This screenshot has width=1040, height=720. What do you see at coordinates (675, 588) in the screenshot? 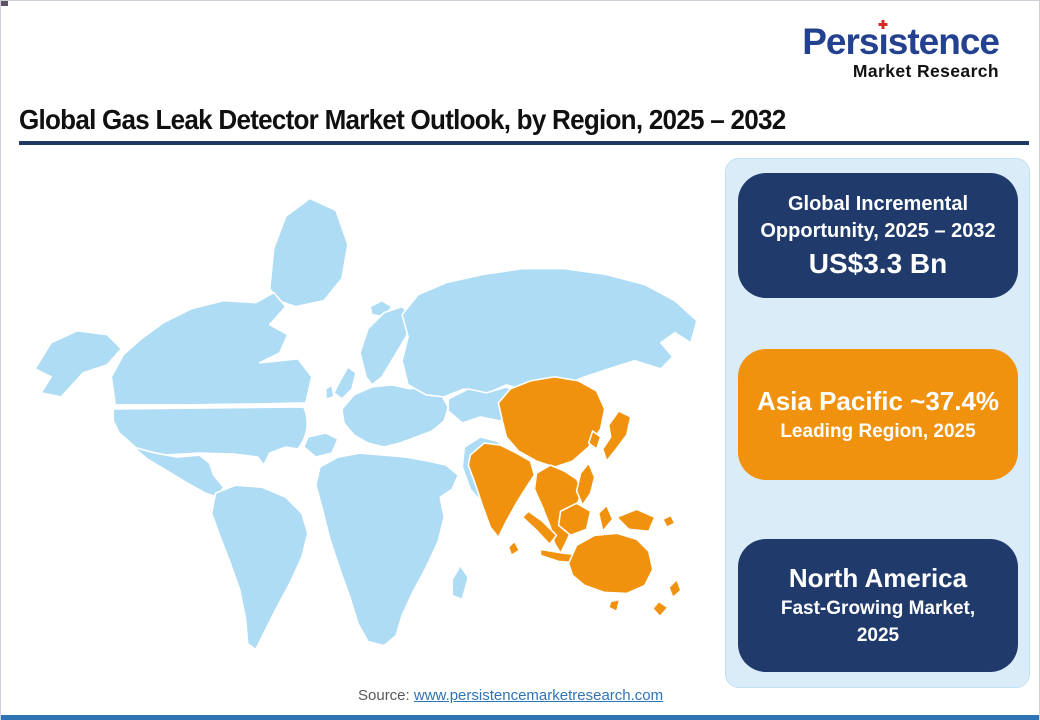
I see `new-zealand-north-shape` at bounding box center [675, 588].